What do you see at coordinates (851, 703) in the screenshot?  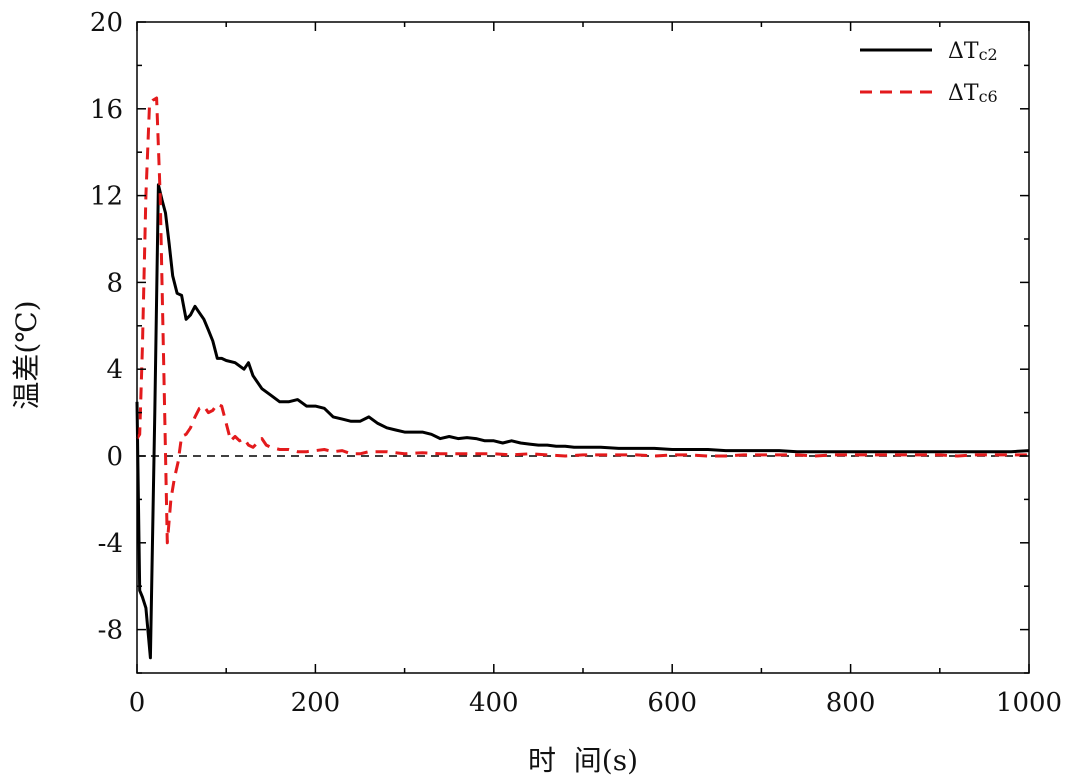 I see `x-tick-label: 800` at bounding box center [851, 703].